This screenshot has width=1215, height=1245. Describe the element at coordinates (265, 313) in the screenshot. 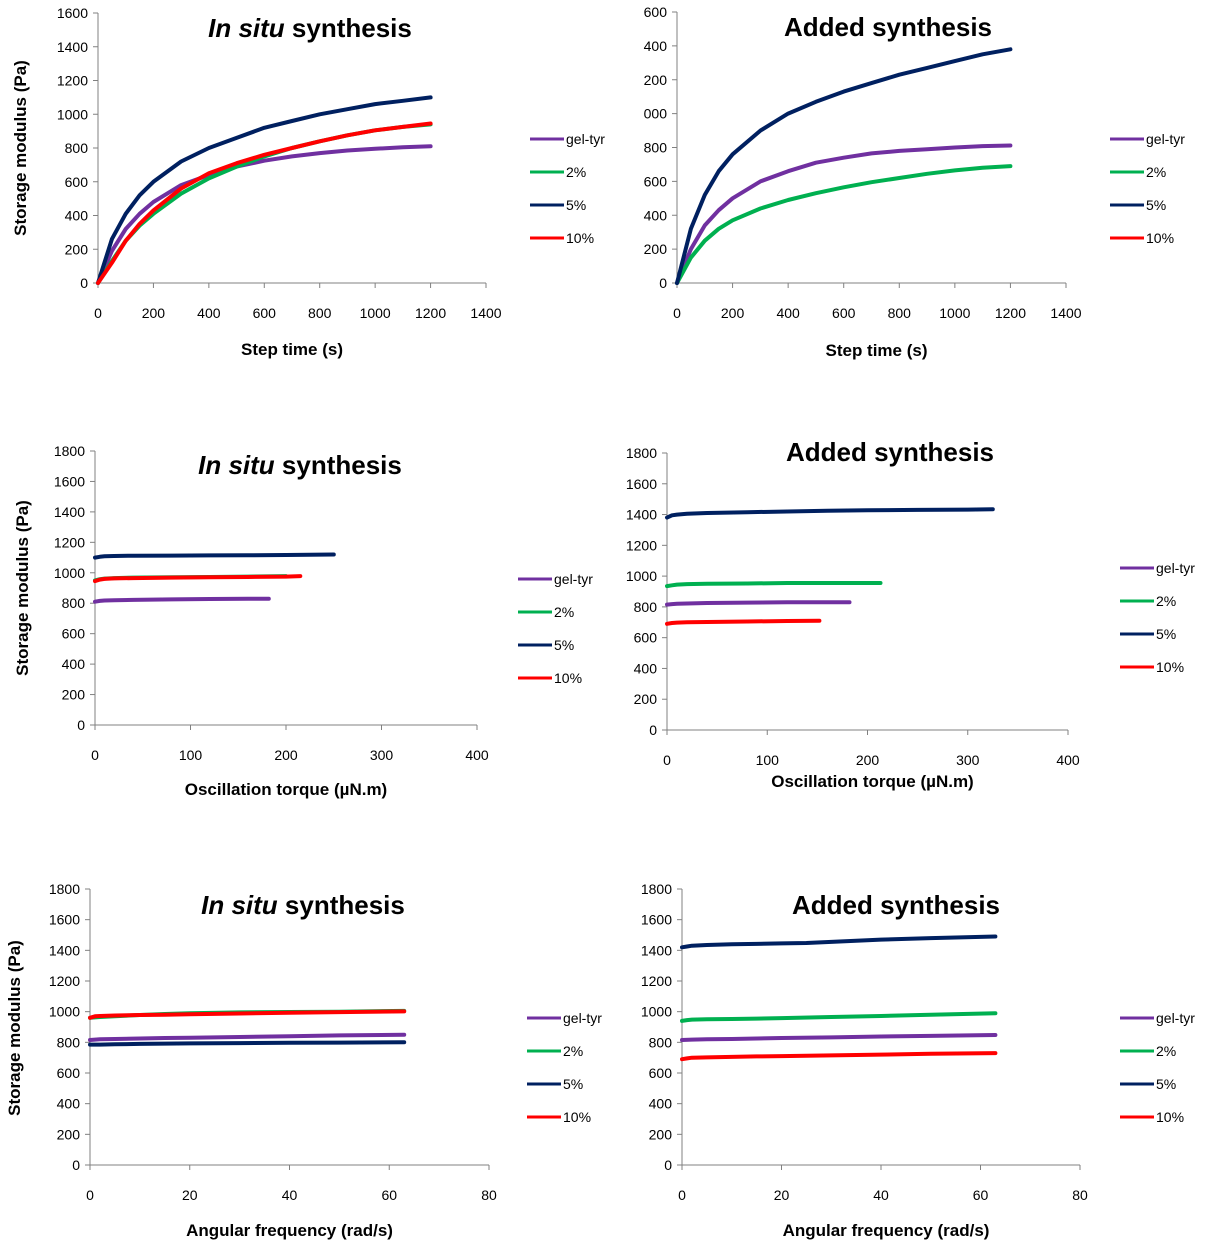

I see `x-tick-label: 600` at that location.